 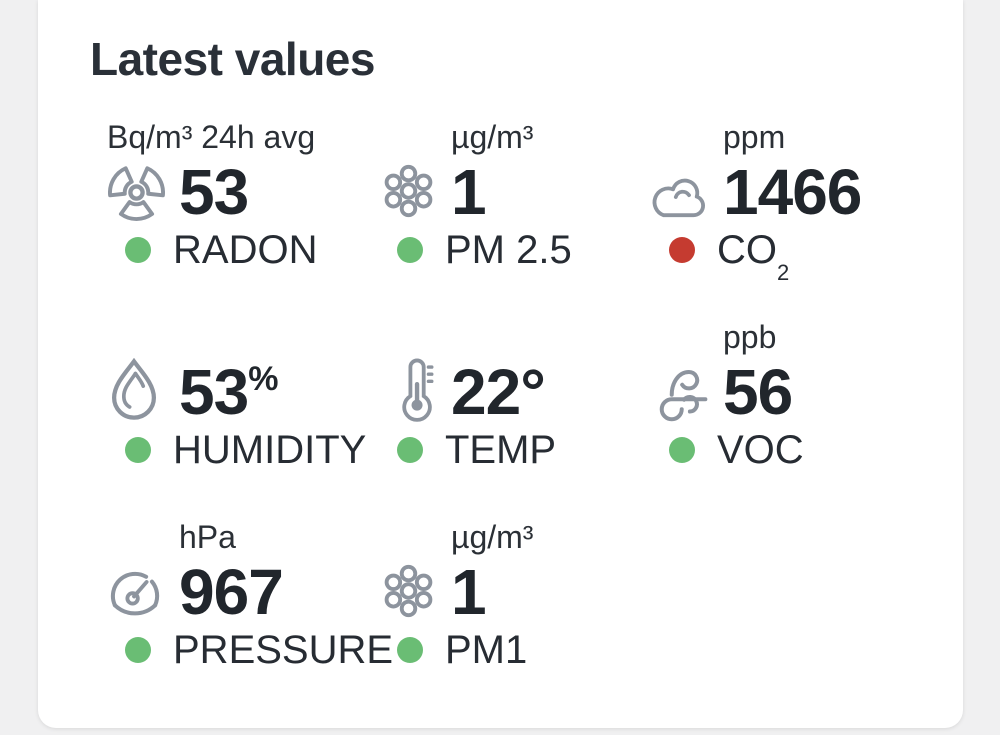 What do you see at coordinates (135, 193) in the screenshot?
I see `radiation-icon` at bounding box center [135, 193].